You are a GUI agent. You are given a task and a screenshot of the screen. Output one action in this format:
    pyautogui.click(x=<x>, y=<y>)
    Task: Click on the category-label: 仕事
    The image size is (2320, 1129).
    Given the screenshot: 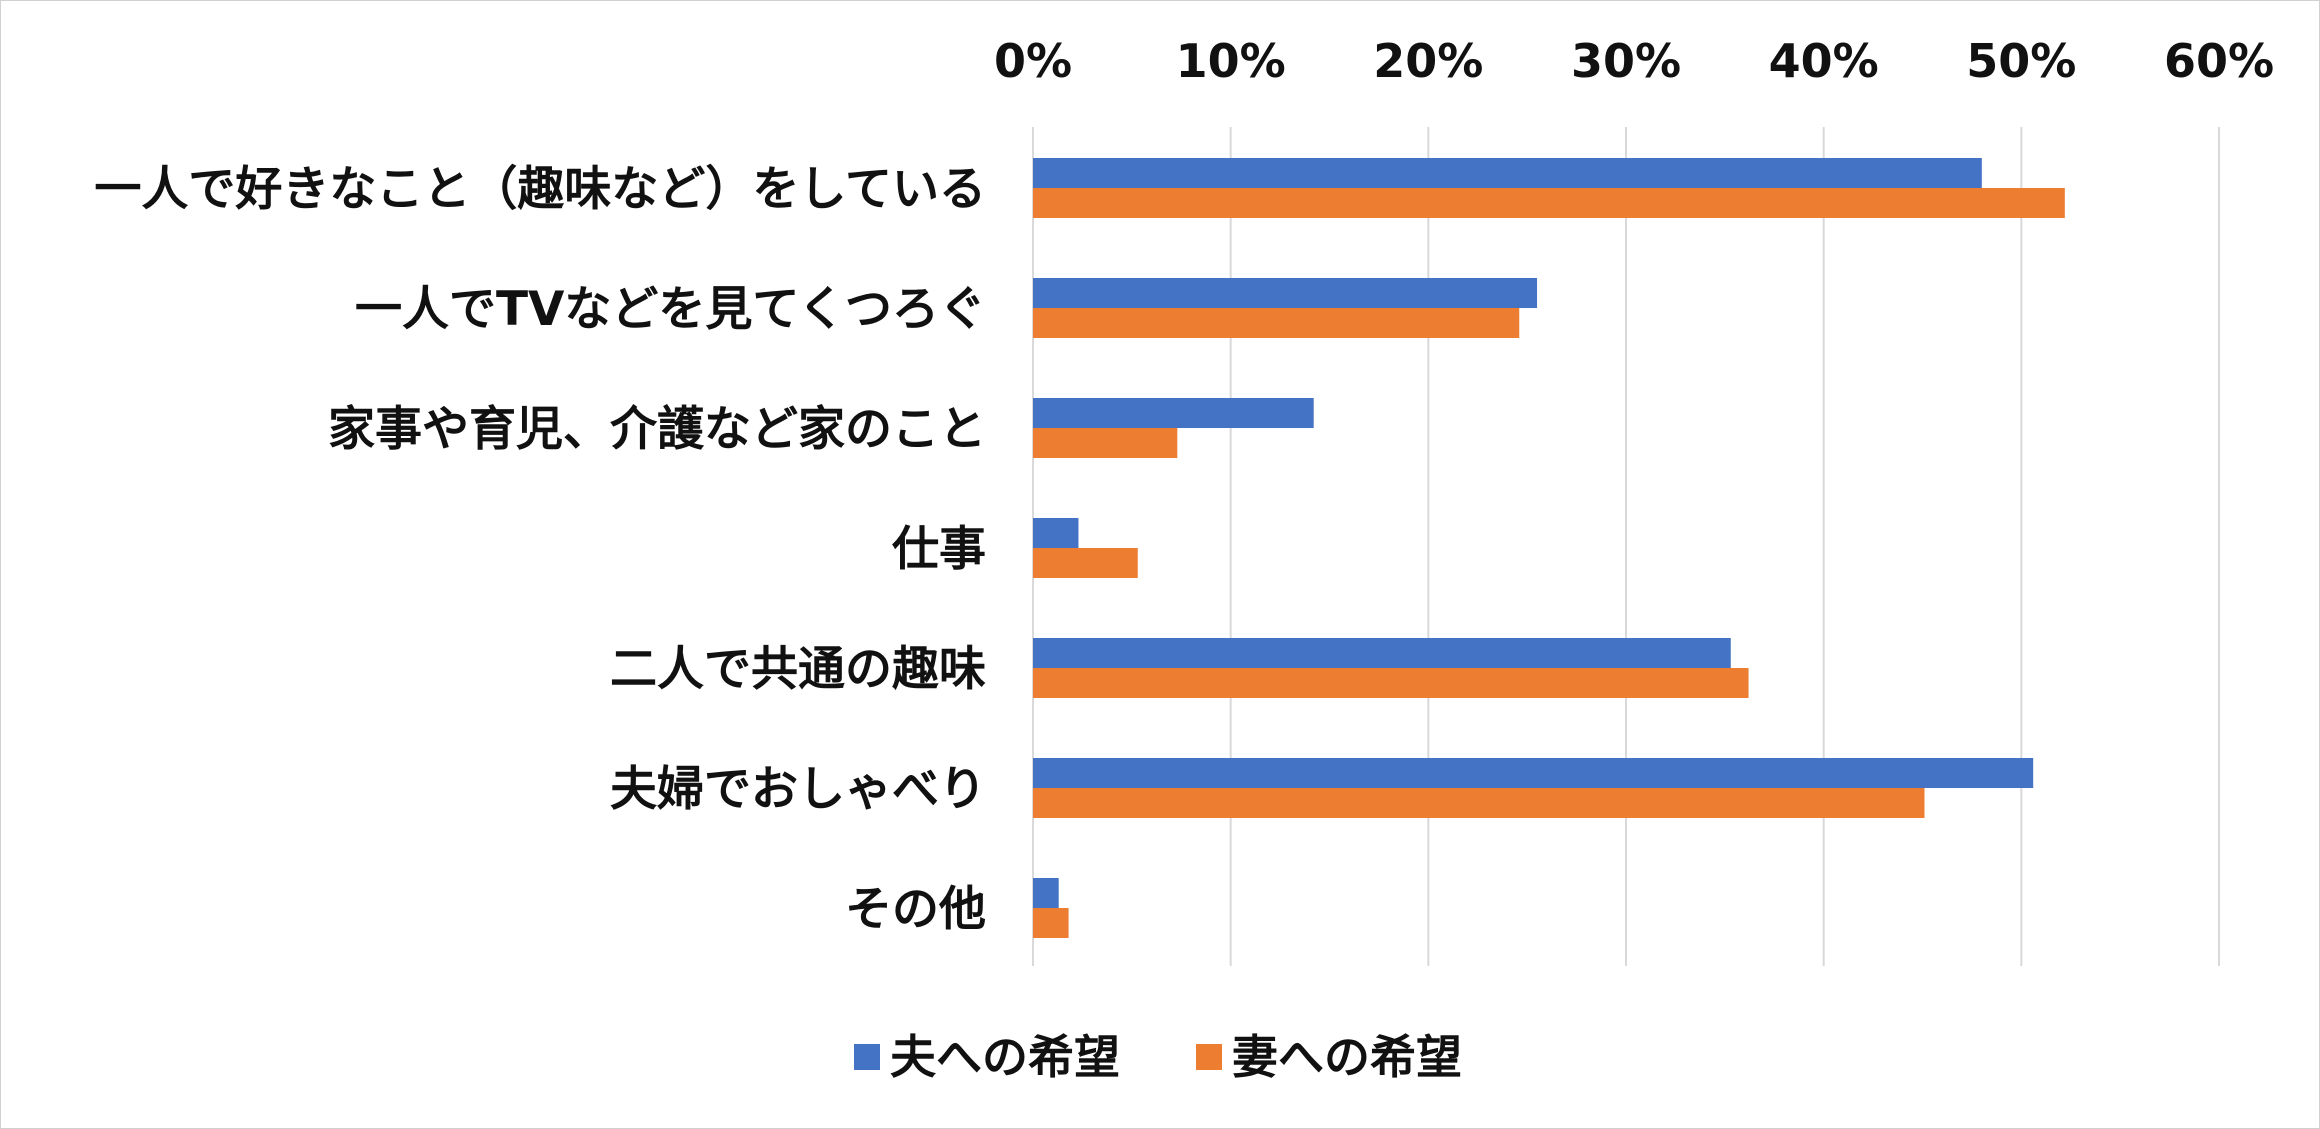 What is the action you would take?
    pyautogui.click(x=939, y=549)
    